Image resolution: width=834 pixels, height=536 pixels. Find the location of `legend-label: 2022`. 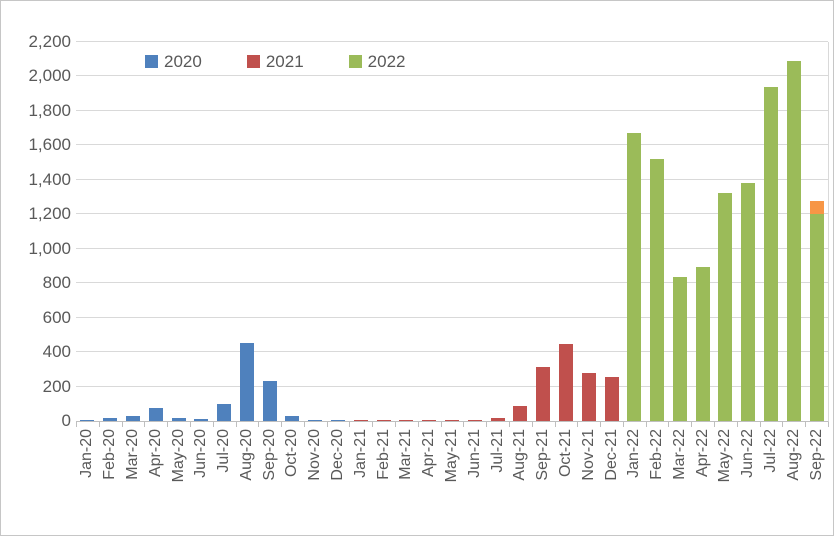

legend-label: 2022 is located at coordinates (386, 61).